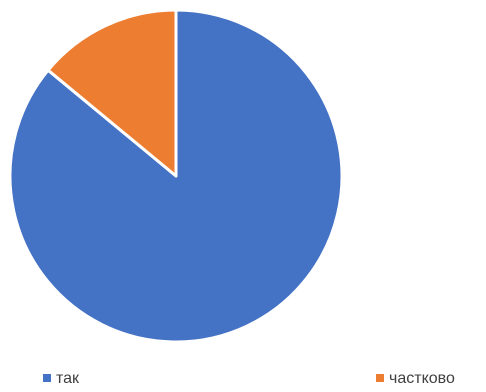  I want to click on legend-label-chastkovo: частково, so click(422, 378).